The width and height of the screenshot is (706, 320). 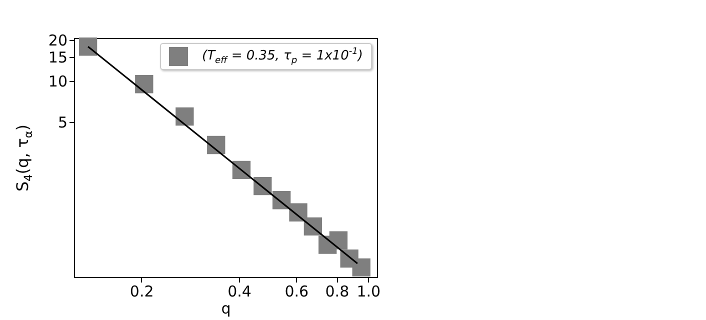 I want to click on legend-label: (T$_{eff}$ = 0.35, τ$_{p}$ = 1x10$^{-1}$), so click(x=282, y=56).